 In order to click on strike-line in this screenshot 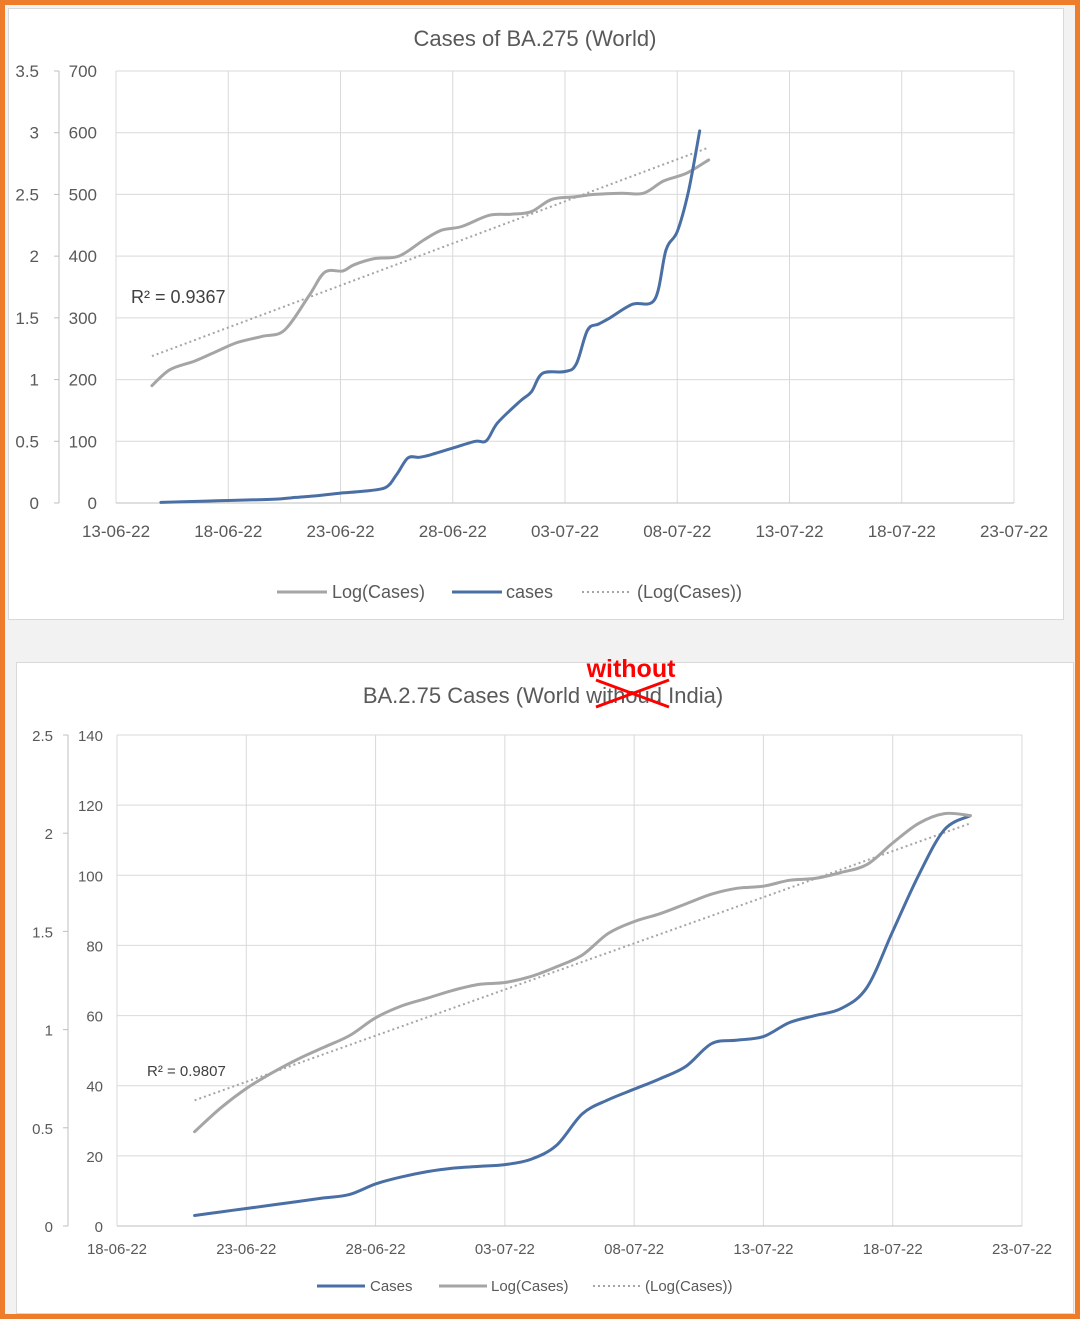, I will do `click(632, 693)`.